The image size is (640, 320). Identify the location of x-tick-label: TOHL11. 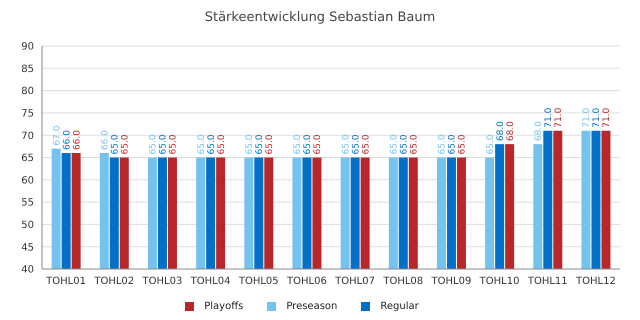
(547, 282).